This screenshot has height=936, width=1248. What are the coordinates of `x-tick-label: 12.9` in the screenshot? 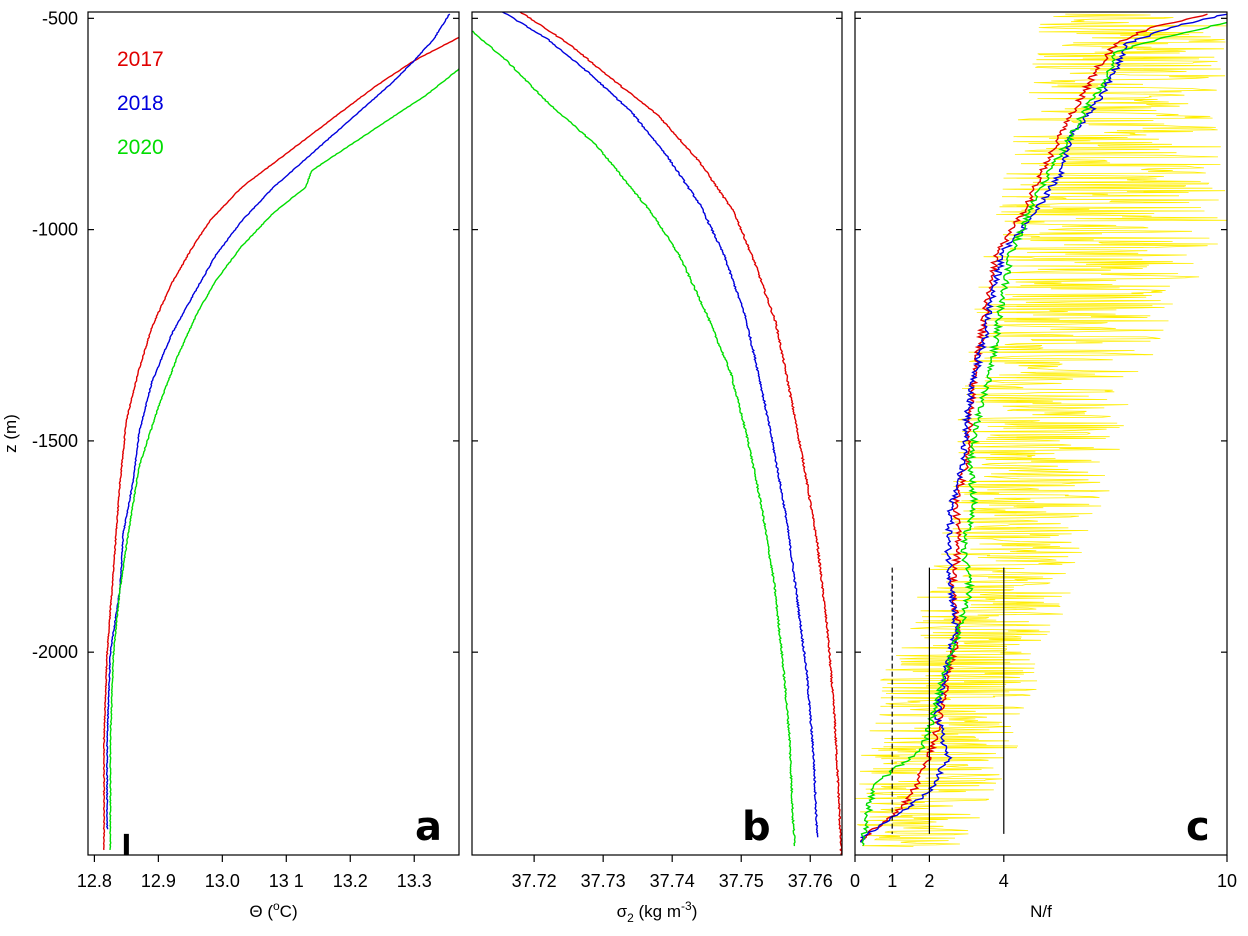 It's located at (158, 881).